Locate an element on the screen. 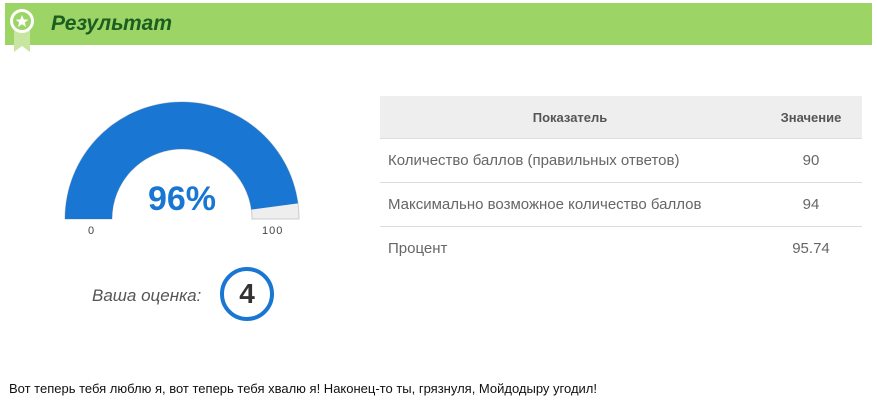  gauge-min-label: 0 is located at coordinates (92, 231).